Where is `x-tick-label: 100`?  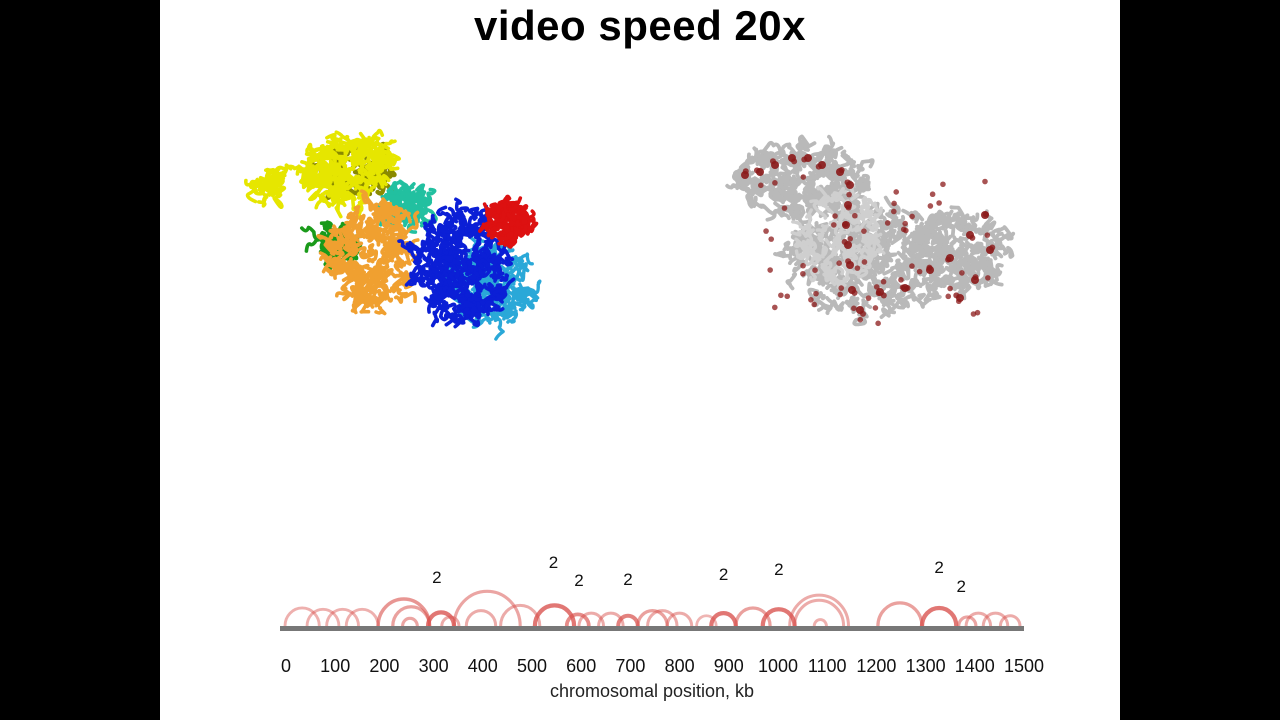 x-tick-label: 100 is located at coordinates (335, 666).